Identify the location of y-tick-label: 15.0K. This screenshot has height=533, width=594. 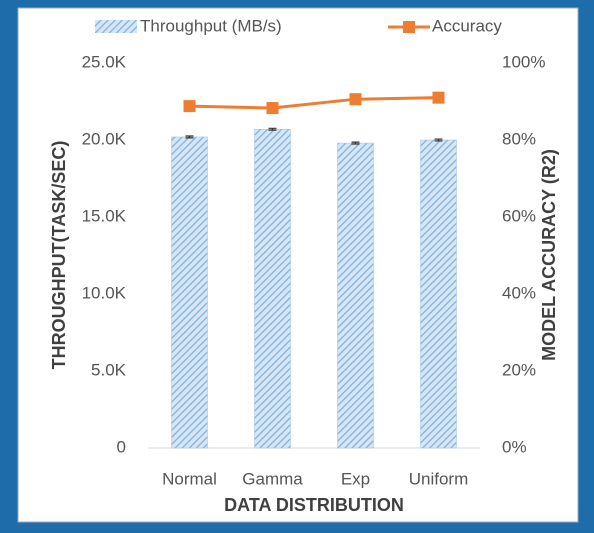
(104, 215).